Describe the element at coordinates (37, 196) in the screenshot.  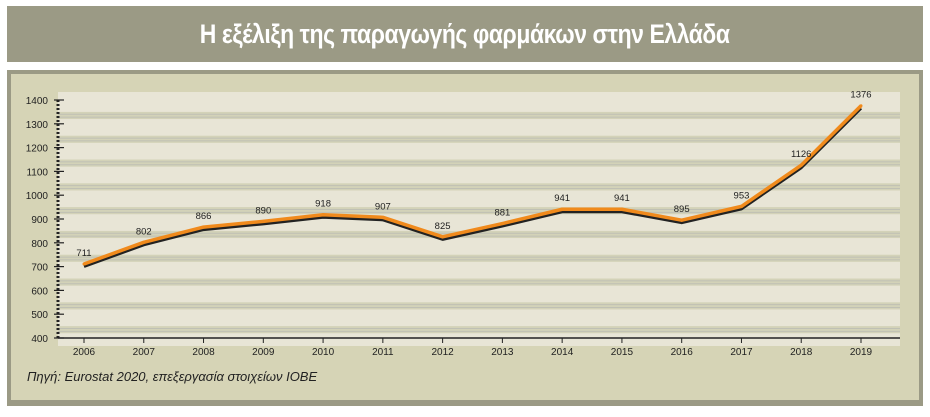
I see `y-tick-label: 1000` at that location.